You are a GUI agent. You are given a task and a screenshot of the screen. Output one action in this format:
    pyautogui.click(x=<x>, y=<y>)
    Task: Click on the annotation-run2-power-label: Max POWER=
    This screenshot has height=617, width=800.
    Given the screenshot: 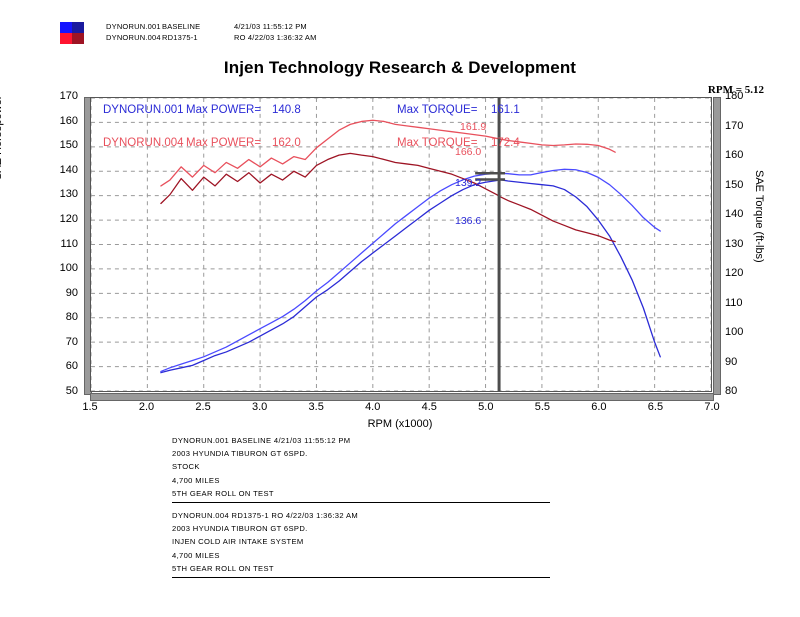 What is the action you would take?
    pyautogui.click(x=224, y=143)
    